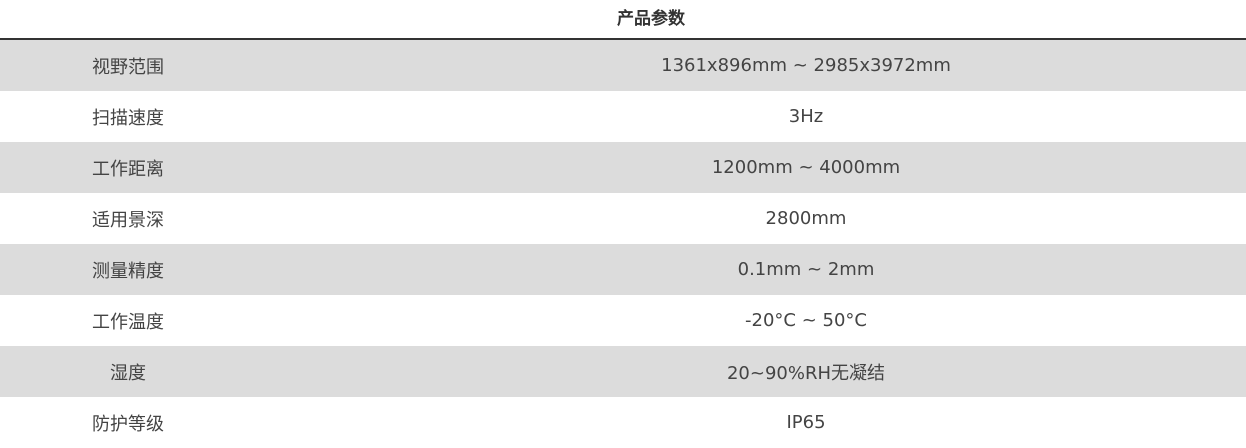 The image size is (1246, 448). Describe the element at coordinates (806, 373) in the screenshot. I see `spec-value: 20~90%RH无凝结` at that location.